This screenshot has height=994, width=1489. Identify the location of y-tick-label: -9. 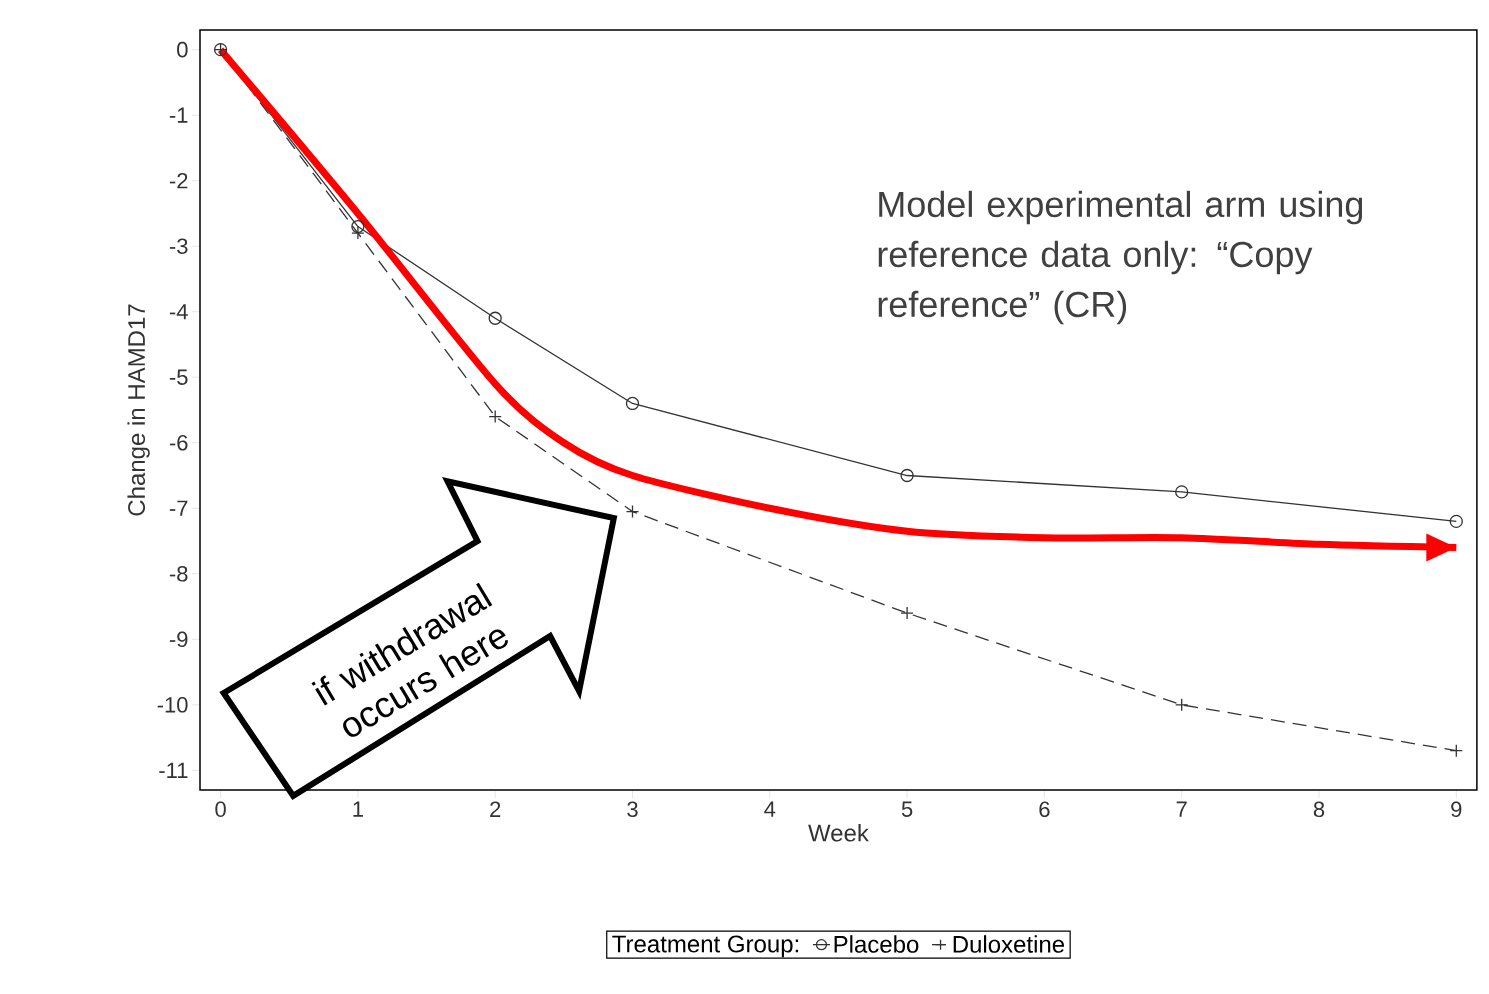
(178, 639).